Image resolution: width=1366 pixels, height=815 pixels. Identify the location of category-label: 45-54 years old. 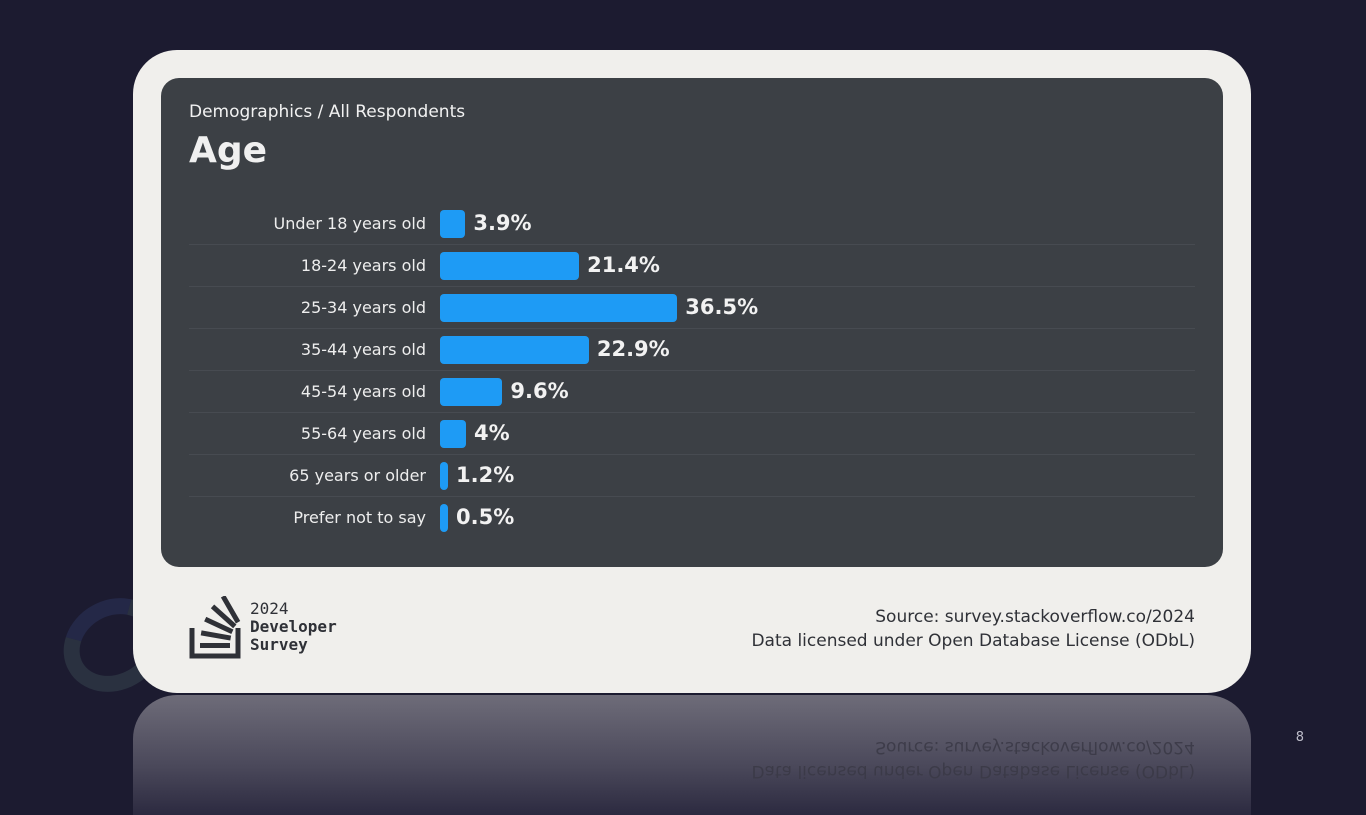
(363, 391).